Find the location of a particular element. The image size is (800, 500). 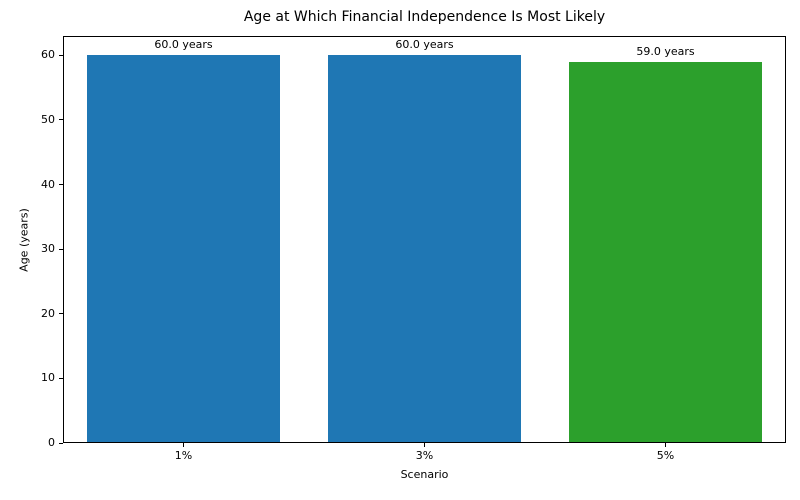

x-tick-label: 5% is located at coordinates (665, 455).